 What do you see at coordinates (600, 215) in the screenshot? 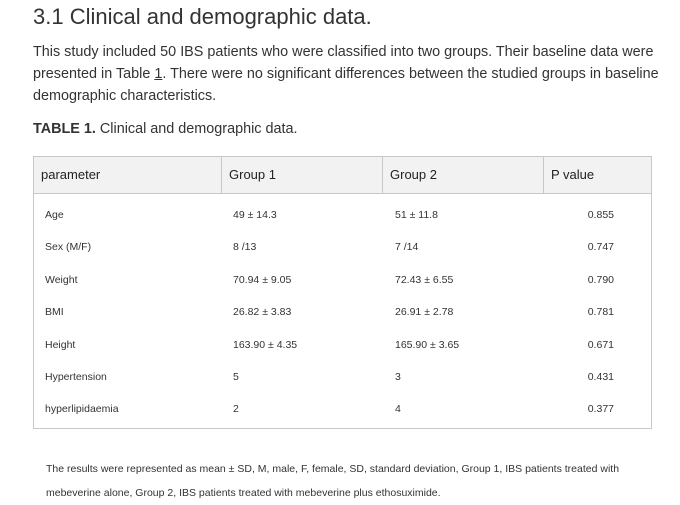
I see `cell-p-value: 0.855` at bounding box center [600, 215].